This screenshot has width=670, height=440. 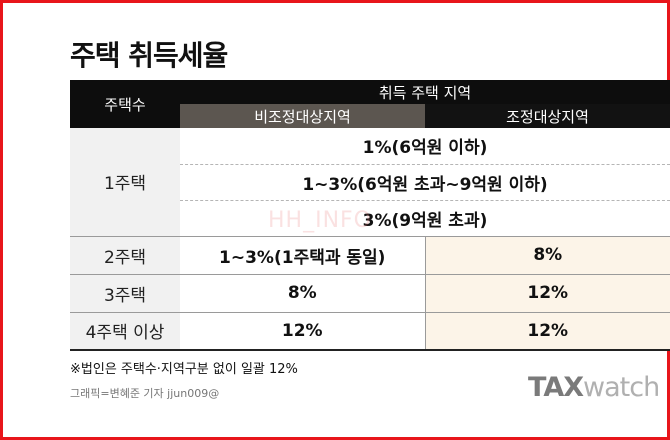 What do you see at coordinates (621, 387) in the screenshot?
I see `logo-watch-text: watch` at bounding box center [621, 387].